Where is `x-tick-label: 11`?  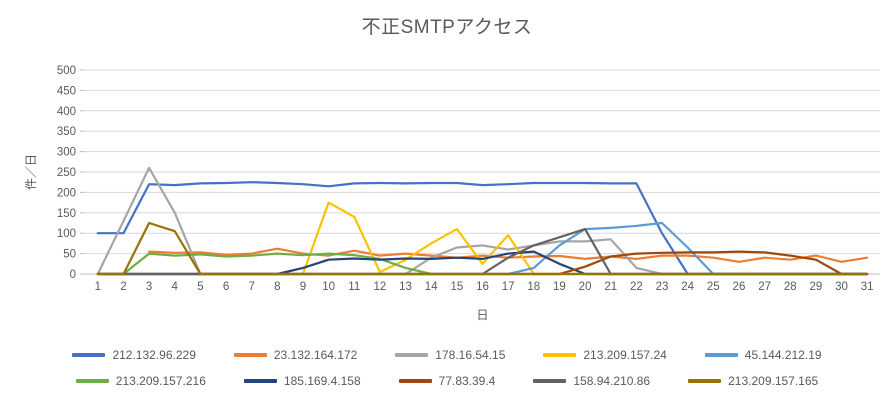 x-tick-label: 11 is located at coordinates (354, 287).